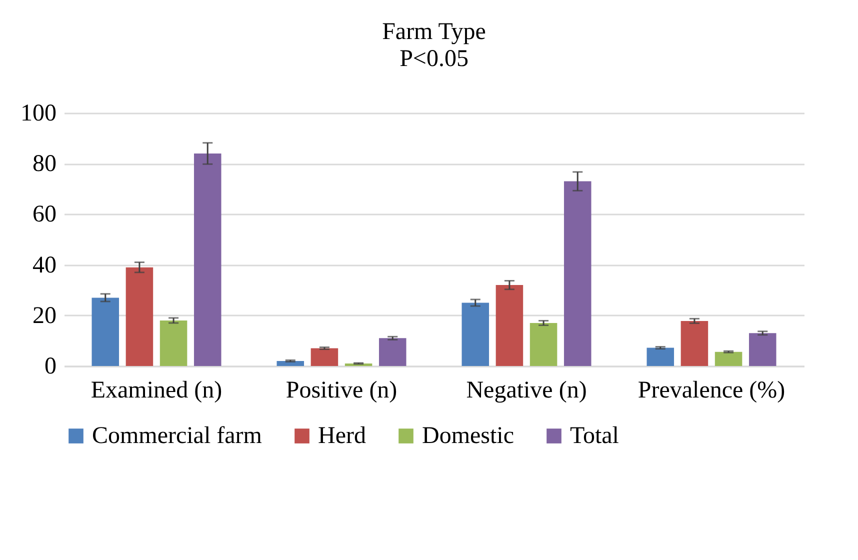 This screenshot has width=858, height=560. What do you see at coordinates (434, 59) in the screenshot?
I see `chart-subtitle: P<0.05` at bounding box center [434, 59].